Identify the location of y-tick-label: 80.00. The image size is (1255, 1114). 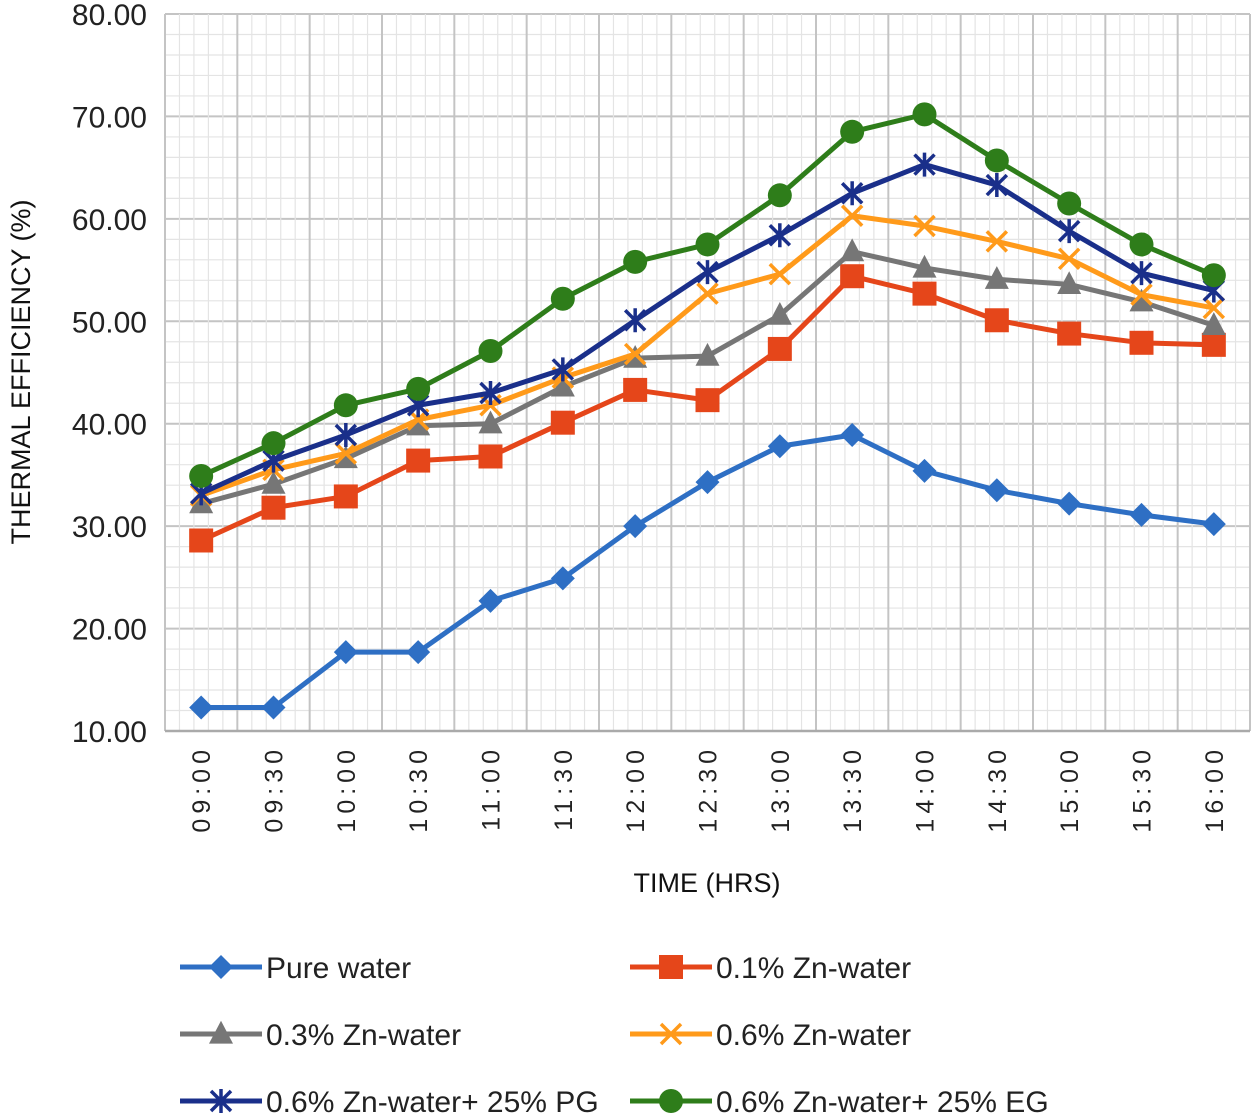
(109, 16).